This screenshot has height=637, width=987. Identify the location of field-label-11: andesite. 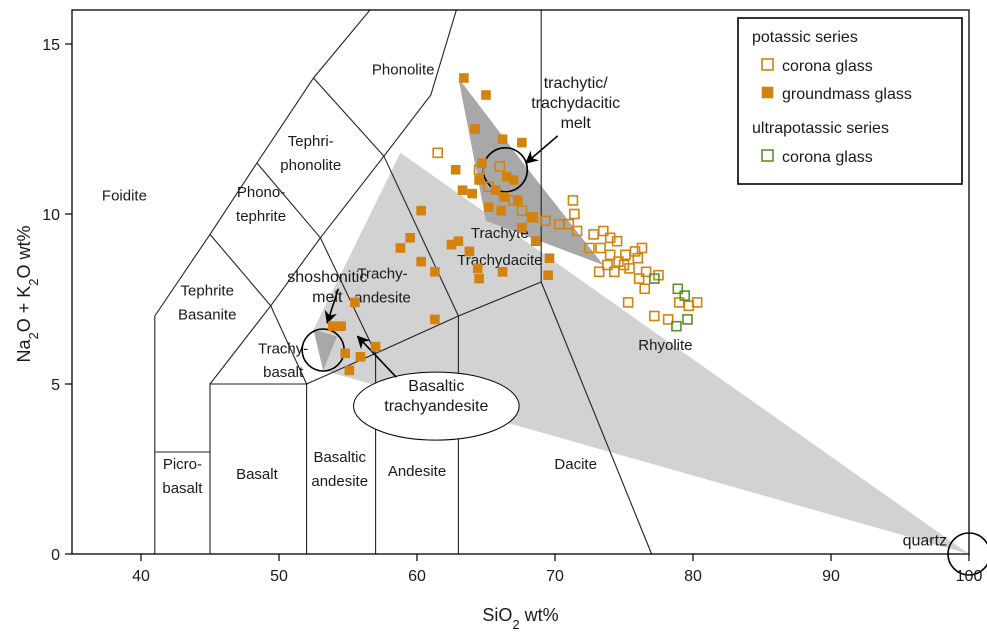
(382, 297).